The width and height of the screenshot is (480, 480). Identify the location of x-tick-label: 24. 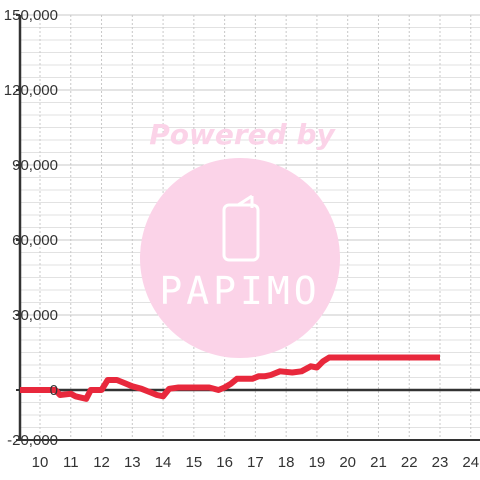
(470, 462).